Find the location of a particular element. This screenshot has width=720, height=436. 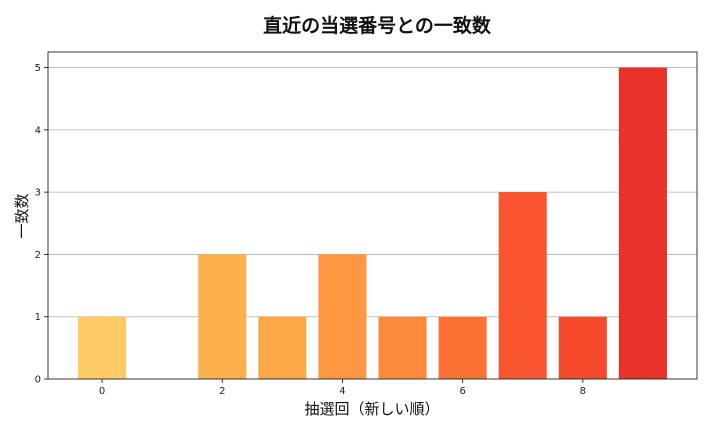

chart-title: 直近の当選番号との一致数 is located at coordinates (377, 25).